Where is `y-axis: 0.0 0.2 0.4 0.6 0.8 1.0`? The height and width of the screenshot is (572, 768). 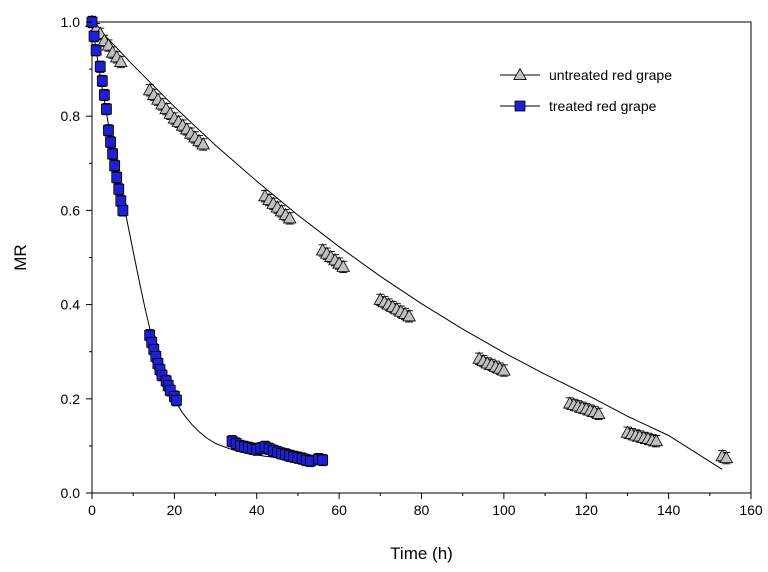
y-axis: 0.0 0.2 0.4 0.6 0.8 1.0 is located at coordinates (76, 257).